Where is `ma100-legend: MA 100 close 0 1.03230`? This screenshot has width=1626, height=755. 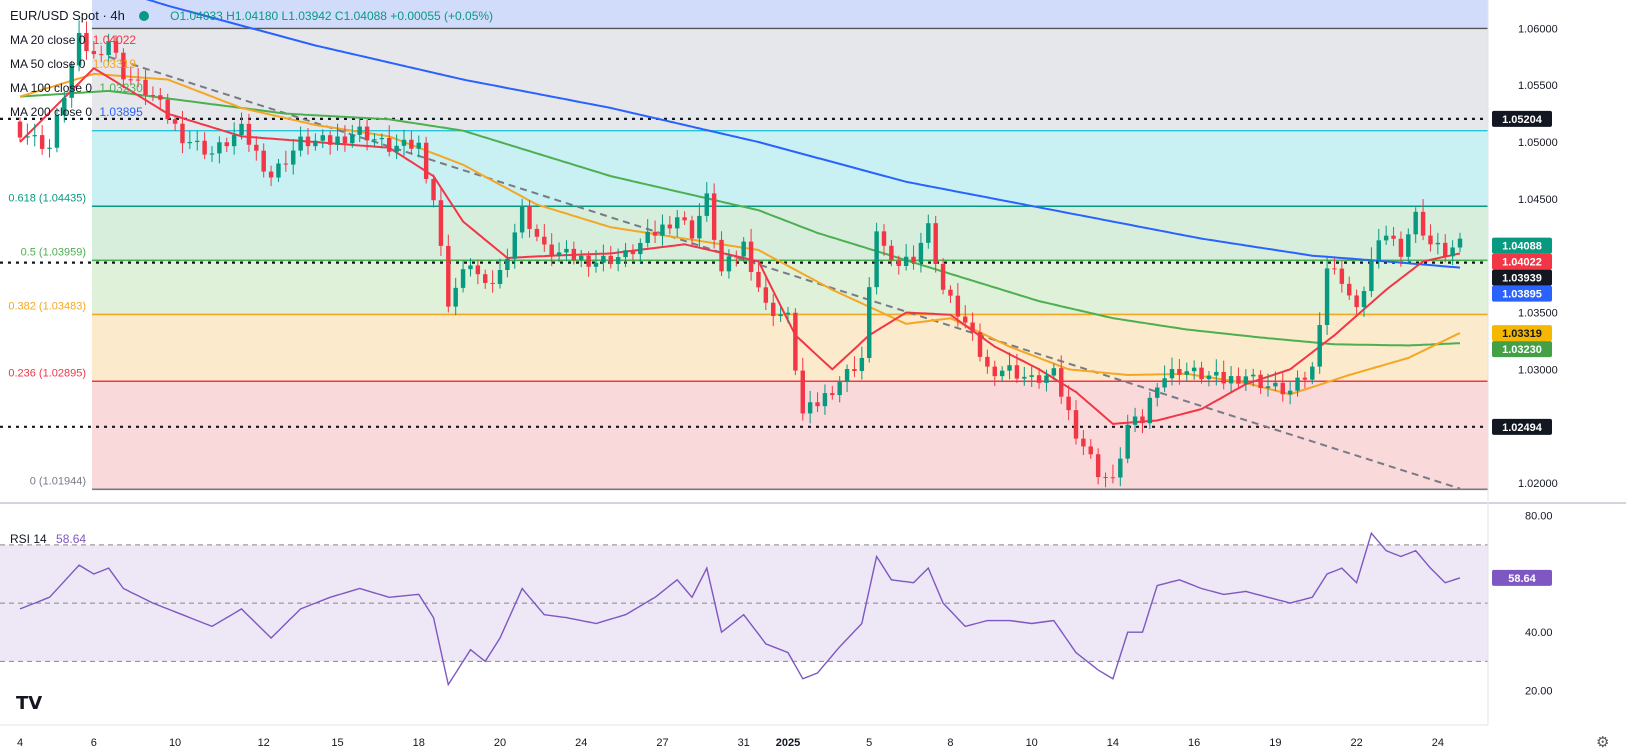
ma100-legend: MA 100 close 0 1.03230 is located at coordinates (76, 88).